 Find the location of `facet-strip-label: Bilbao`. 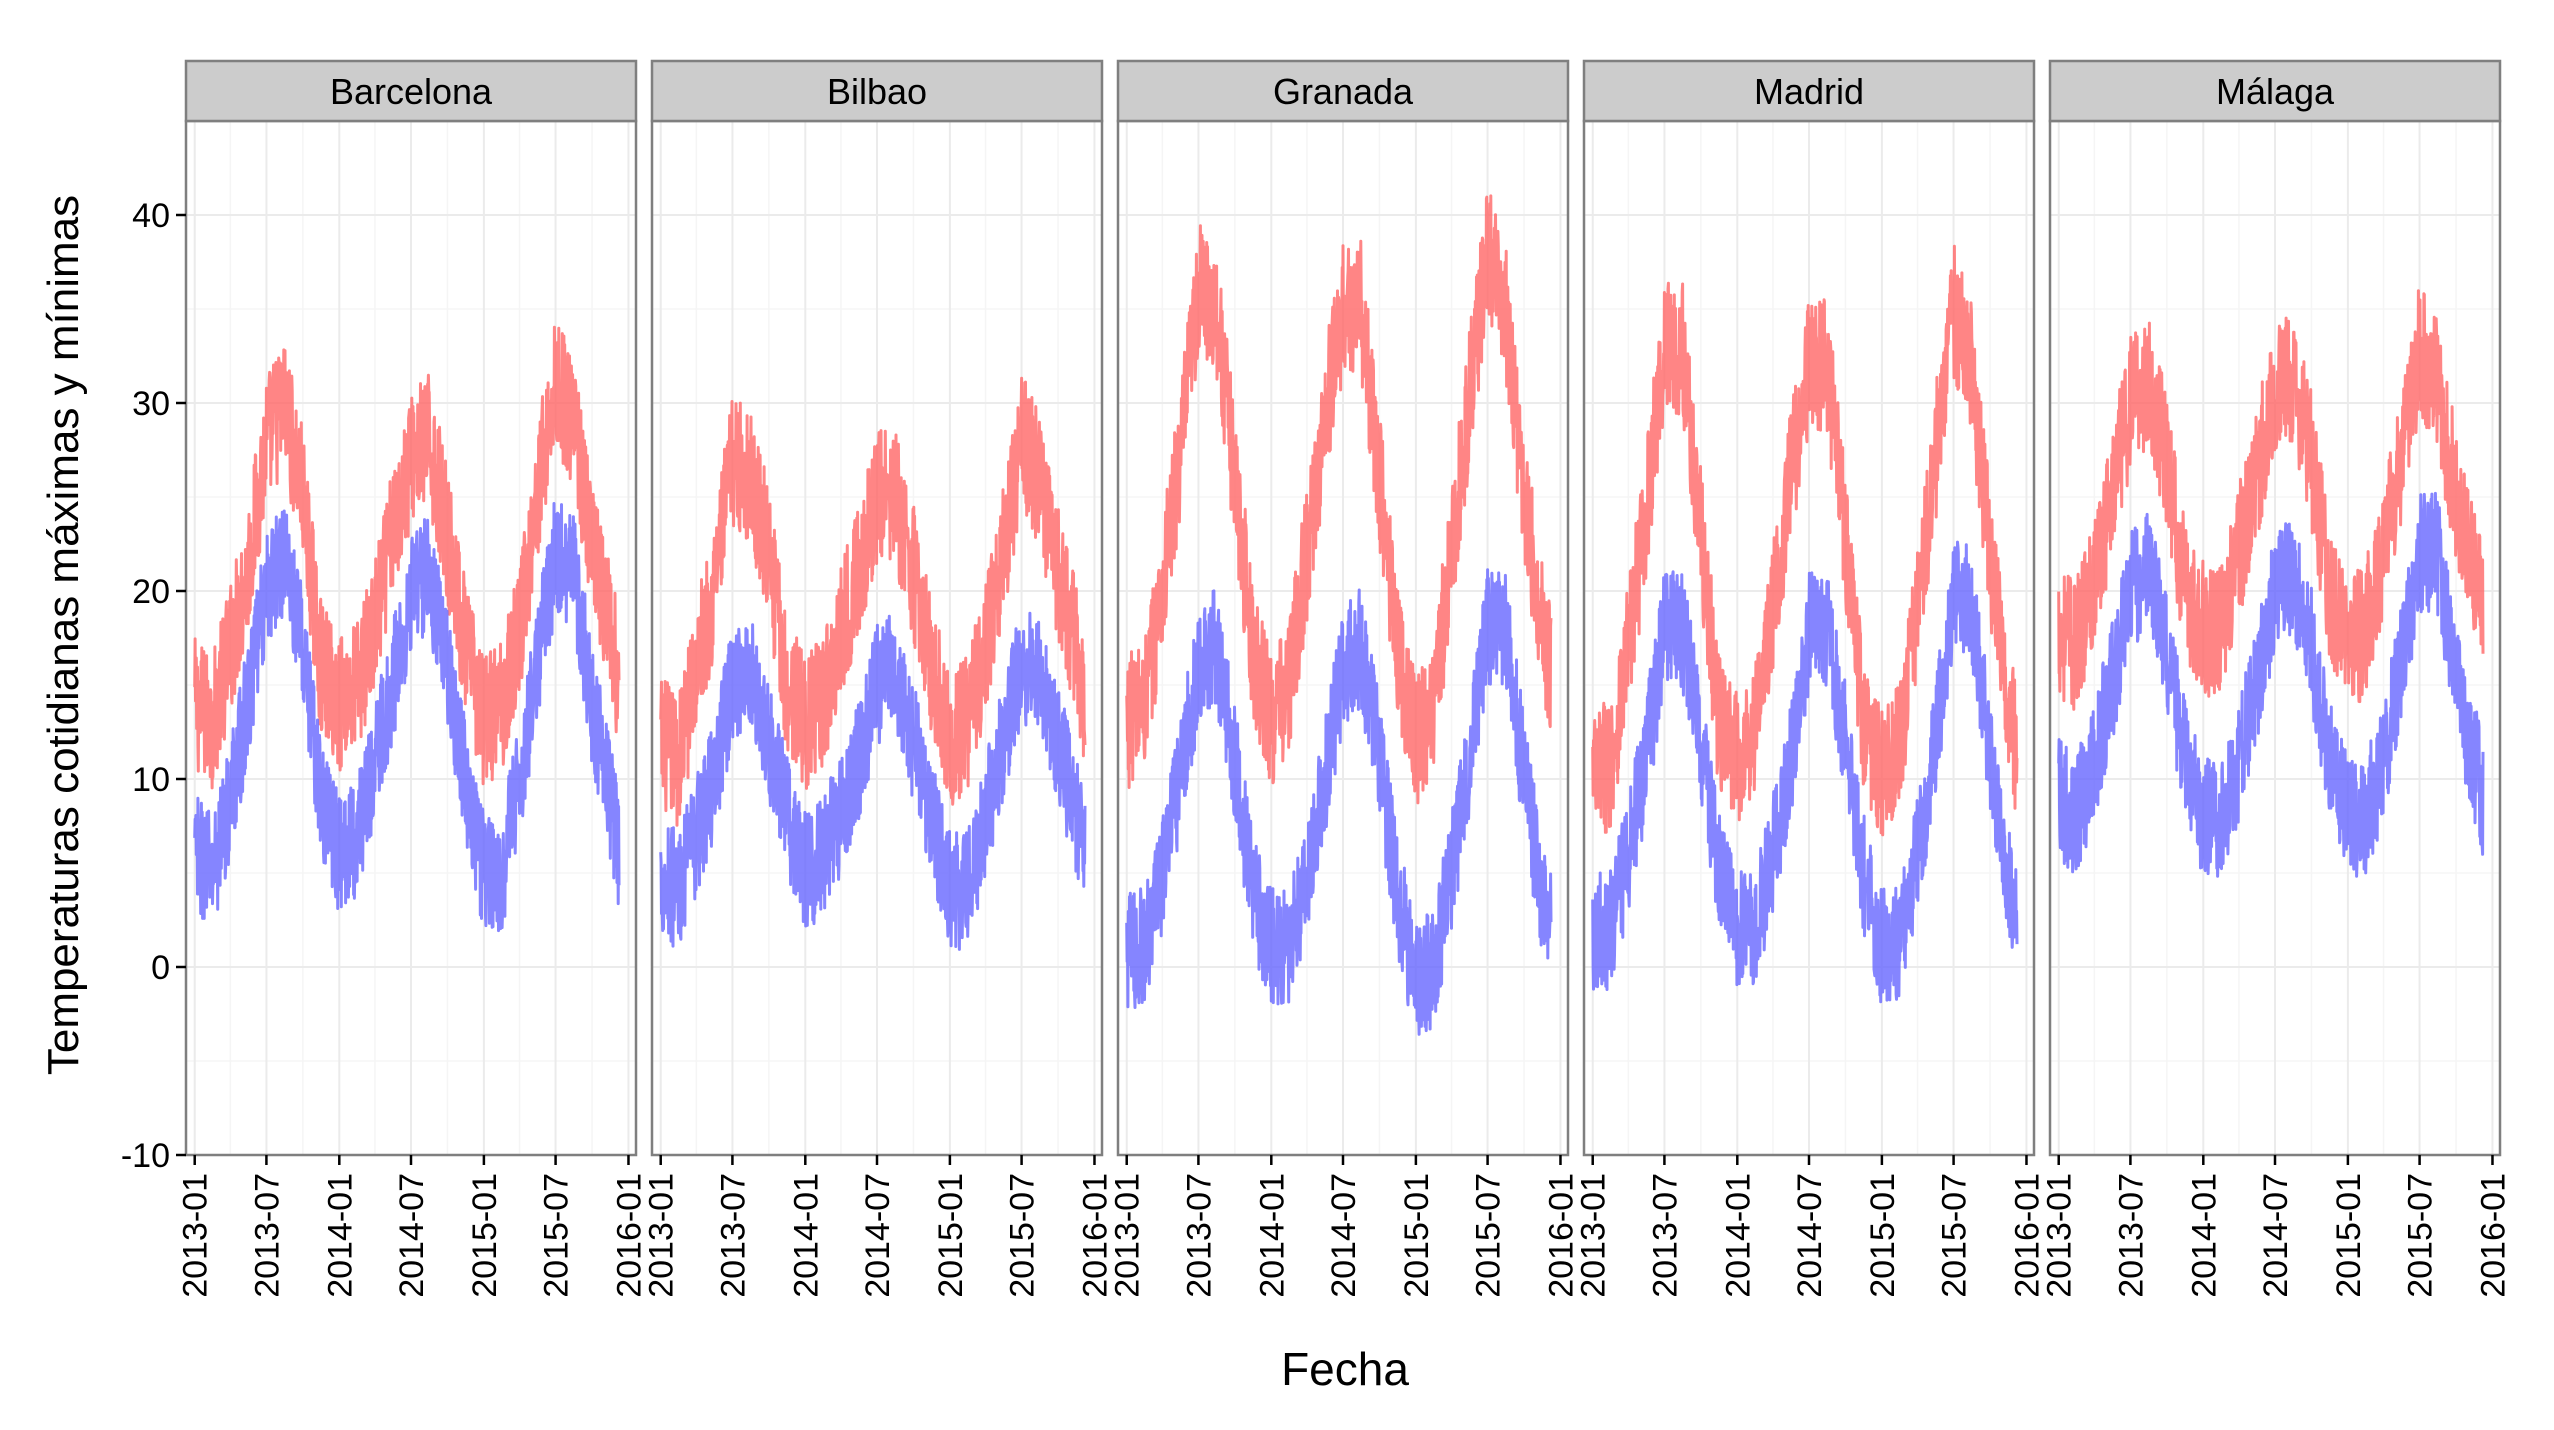

facet-strip-label: Bilbao is located at coordinates (877, 91).